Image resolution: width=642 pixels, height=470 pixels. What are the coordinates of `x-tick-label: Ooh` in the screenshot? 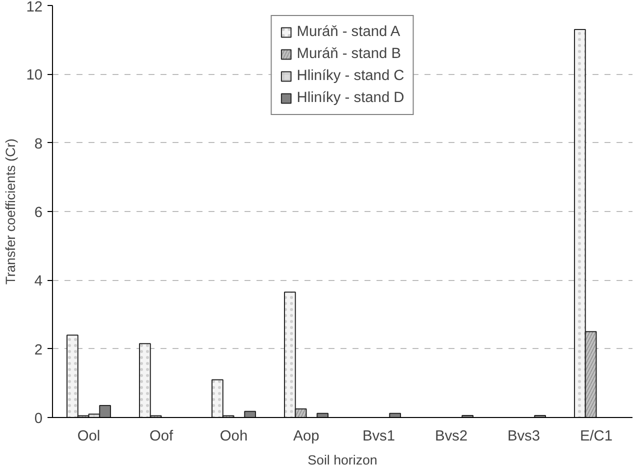 It's located at (234, 436).